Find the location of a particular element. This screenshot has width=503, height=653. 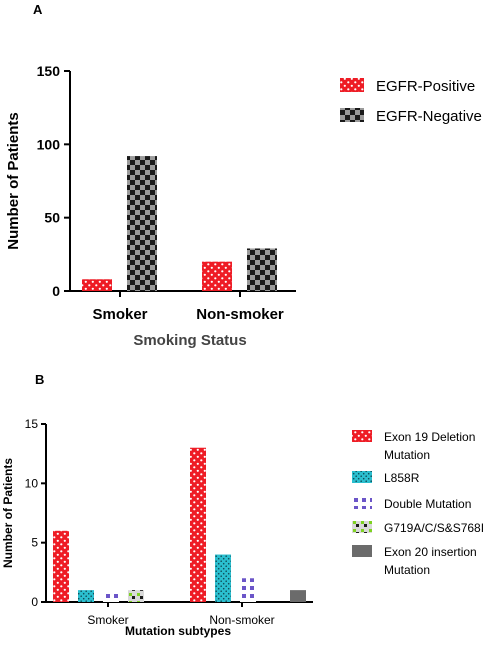

panel-b-y-tick-label: 10 is located at coordinates (32, 483).